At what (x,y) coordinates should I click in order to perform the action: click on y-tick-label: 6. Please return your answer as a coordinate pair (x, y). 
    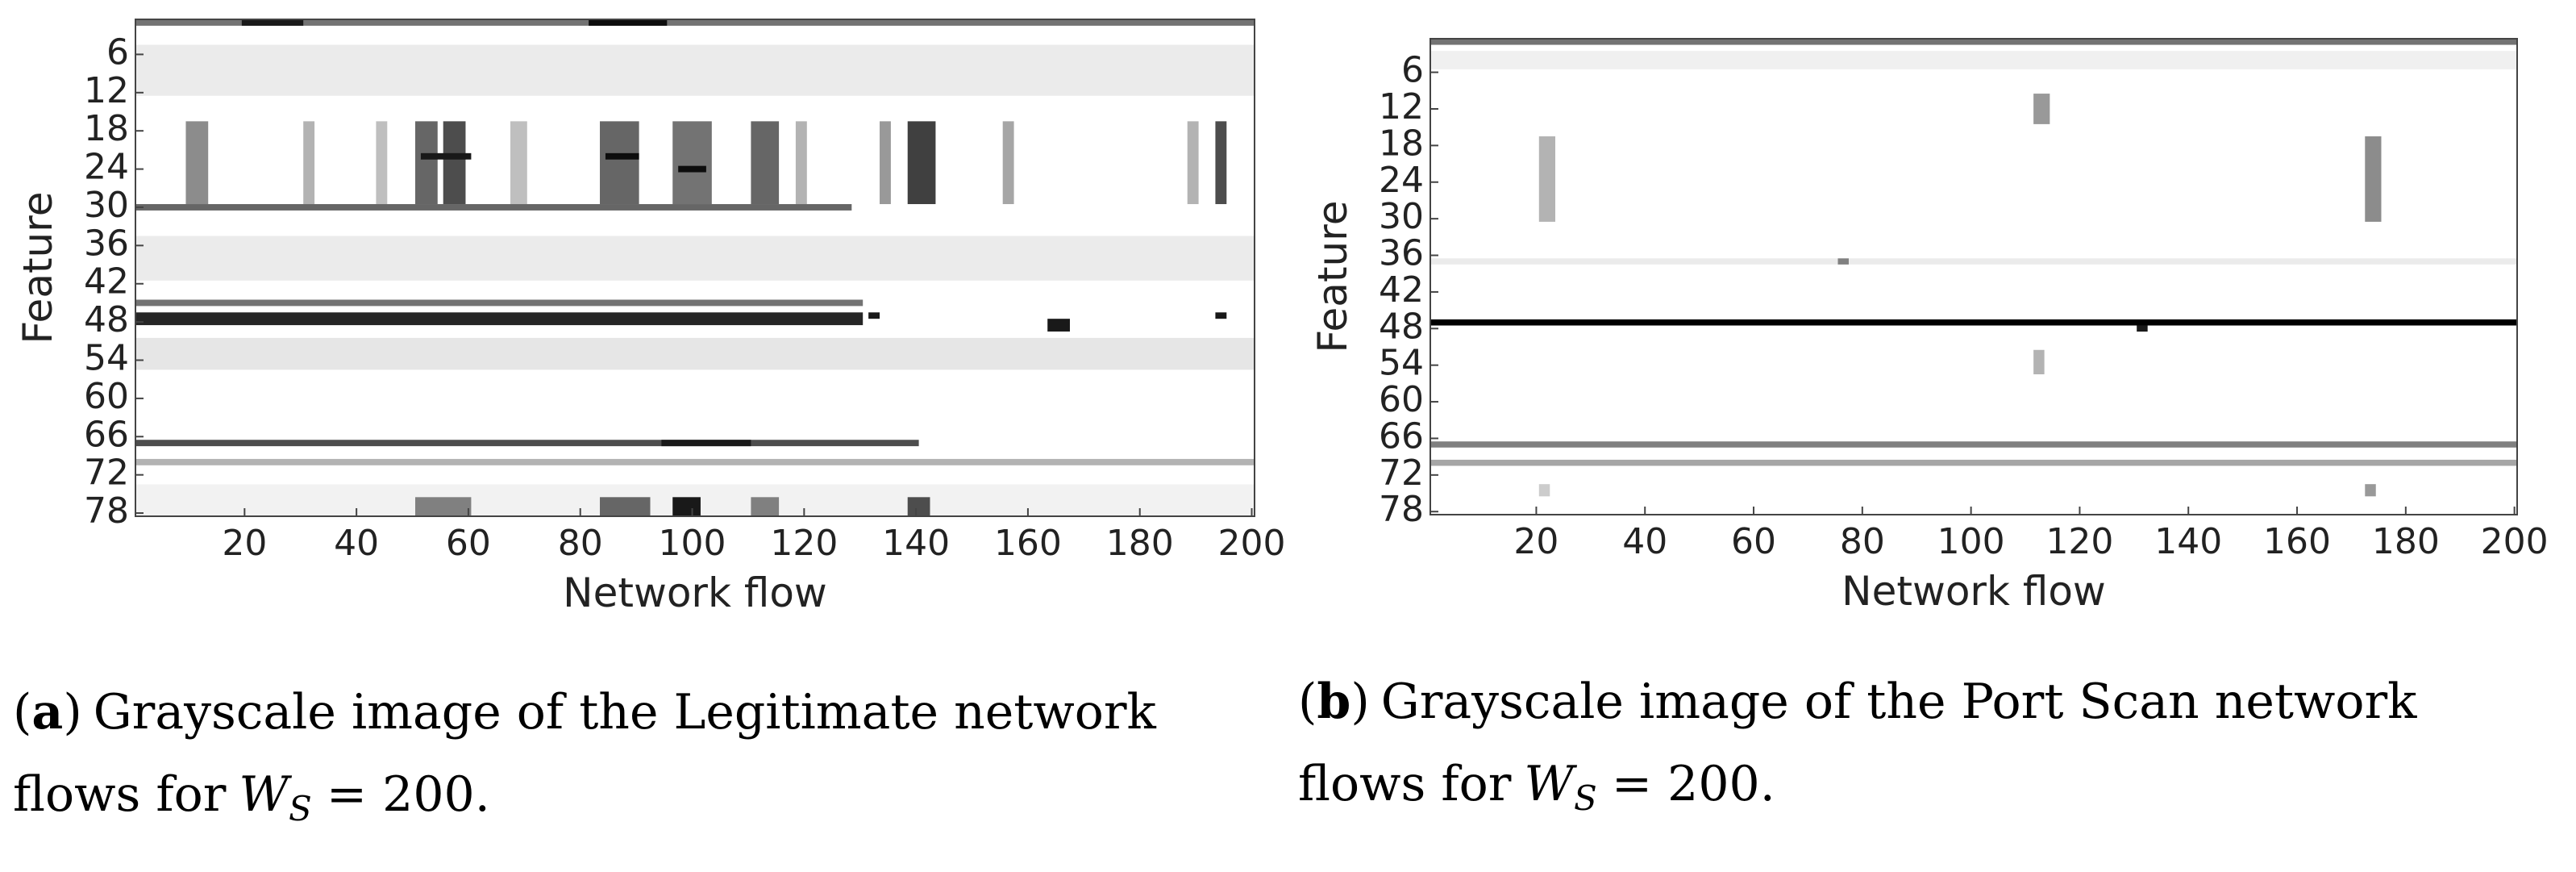
    Looking at the image, I should click on (117, 52).